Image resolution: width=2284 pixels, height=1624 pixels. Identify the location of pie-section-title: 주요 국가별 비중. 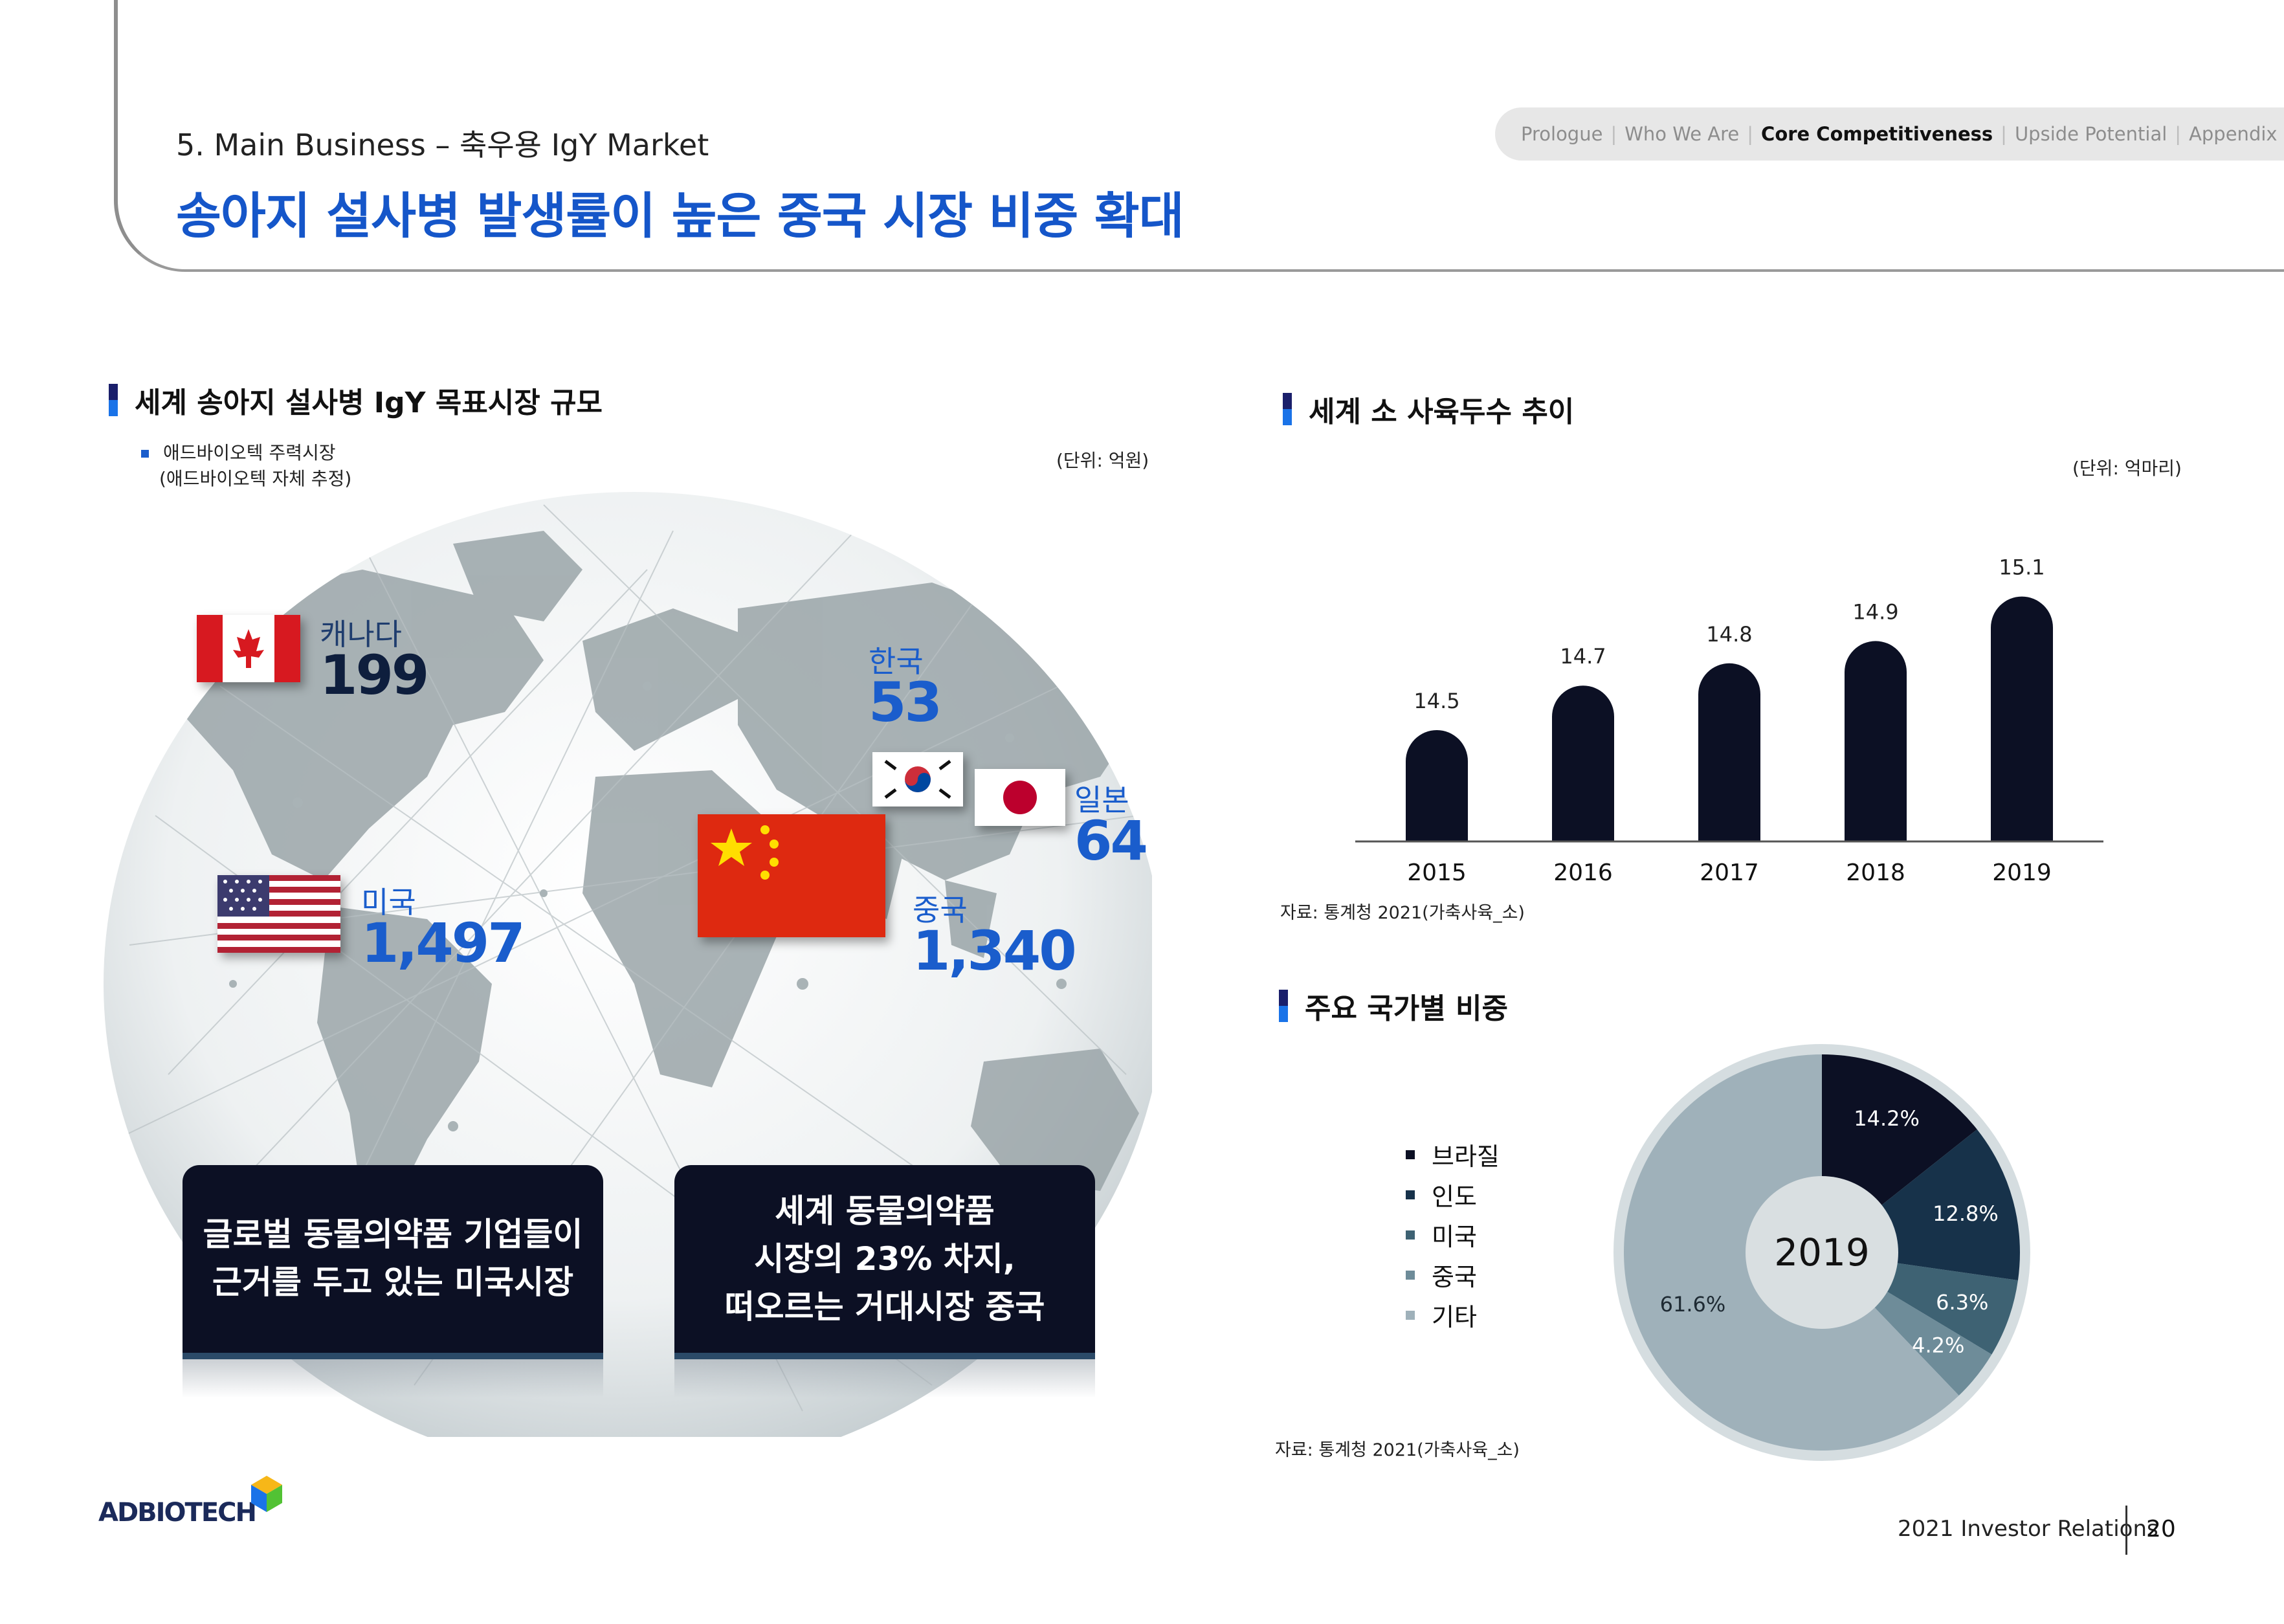
(1393, 1006).